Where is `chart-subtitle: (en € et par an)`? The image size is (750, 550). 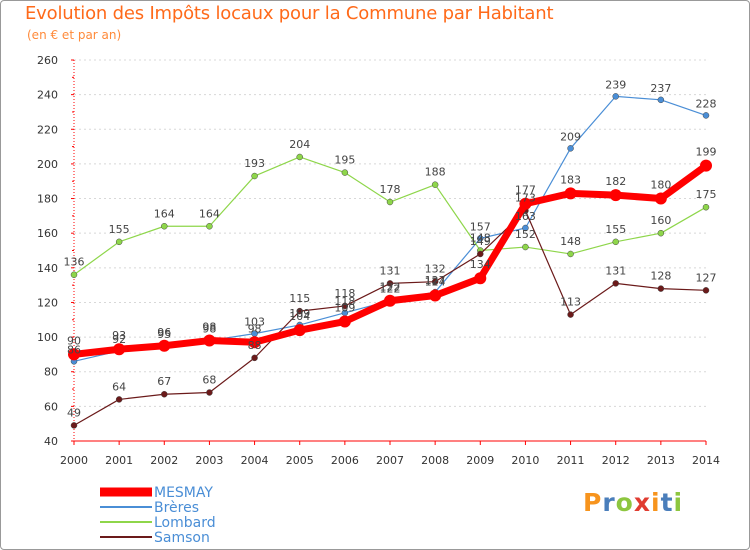 chart-subtitle: (en € et par an) is located at coordinates (74, 35).